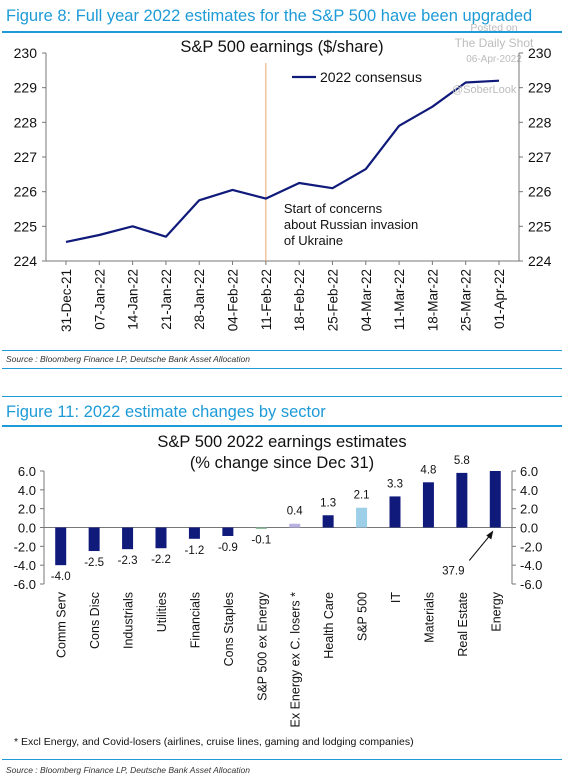 This screenshot has width=564, height=784. What do you see at coordinates (490, 535) in the screenshot?
I see `energy-arrowhead` at bounding box center [490, 535].